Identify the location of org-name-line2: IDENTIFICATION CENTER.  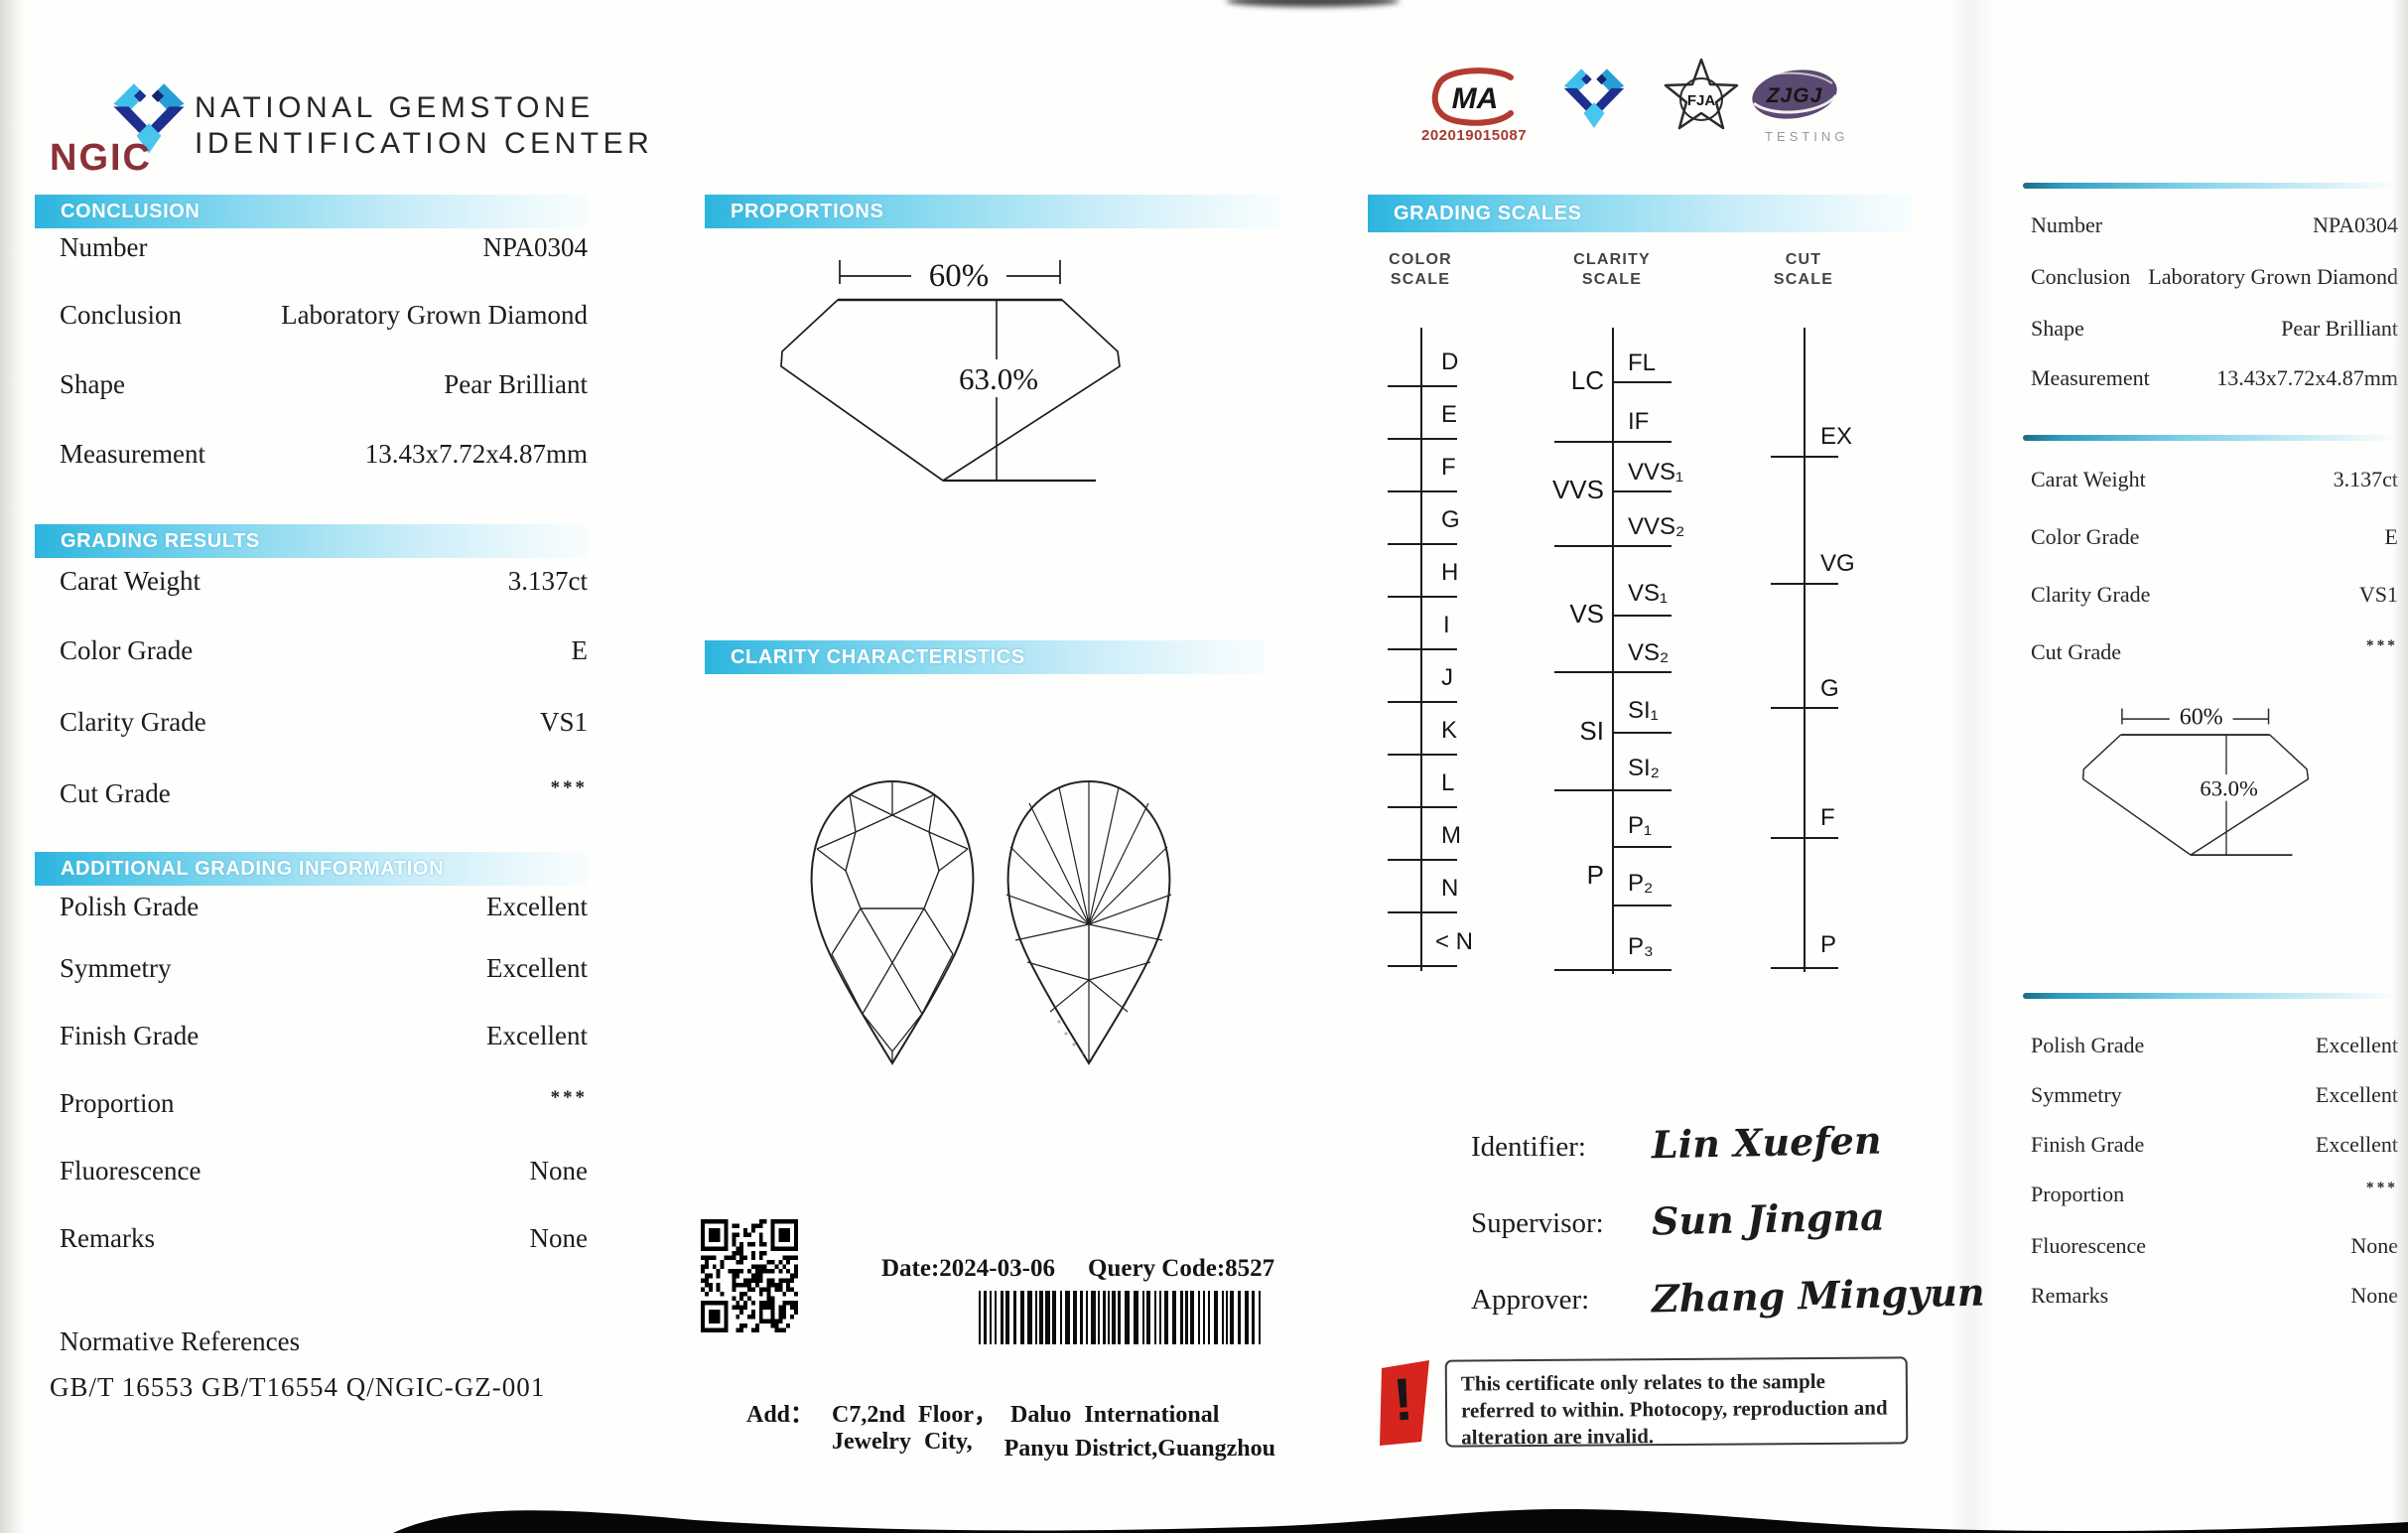
(425, 143).